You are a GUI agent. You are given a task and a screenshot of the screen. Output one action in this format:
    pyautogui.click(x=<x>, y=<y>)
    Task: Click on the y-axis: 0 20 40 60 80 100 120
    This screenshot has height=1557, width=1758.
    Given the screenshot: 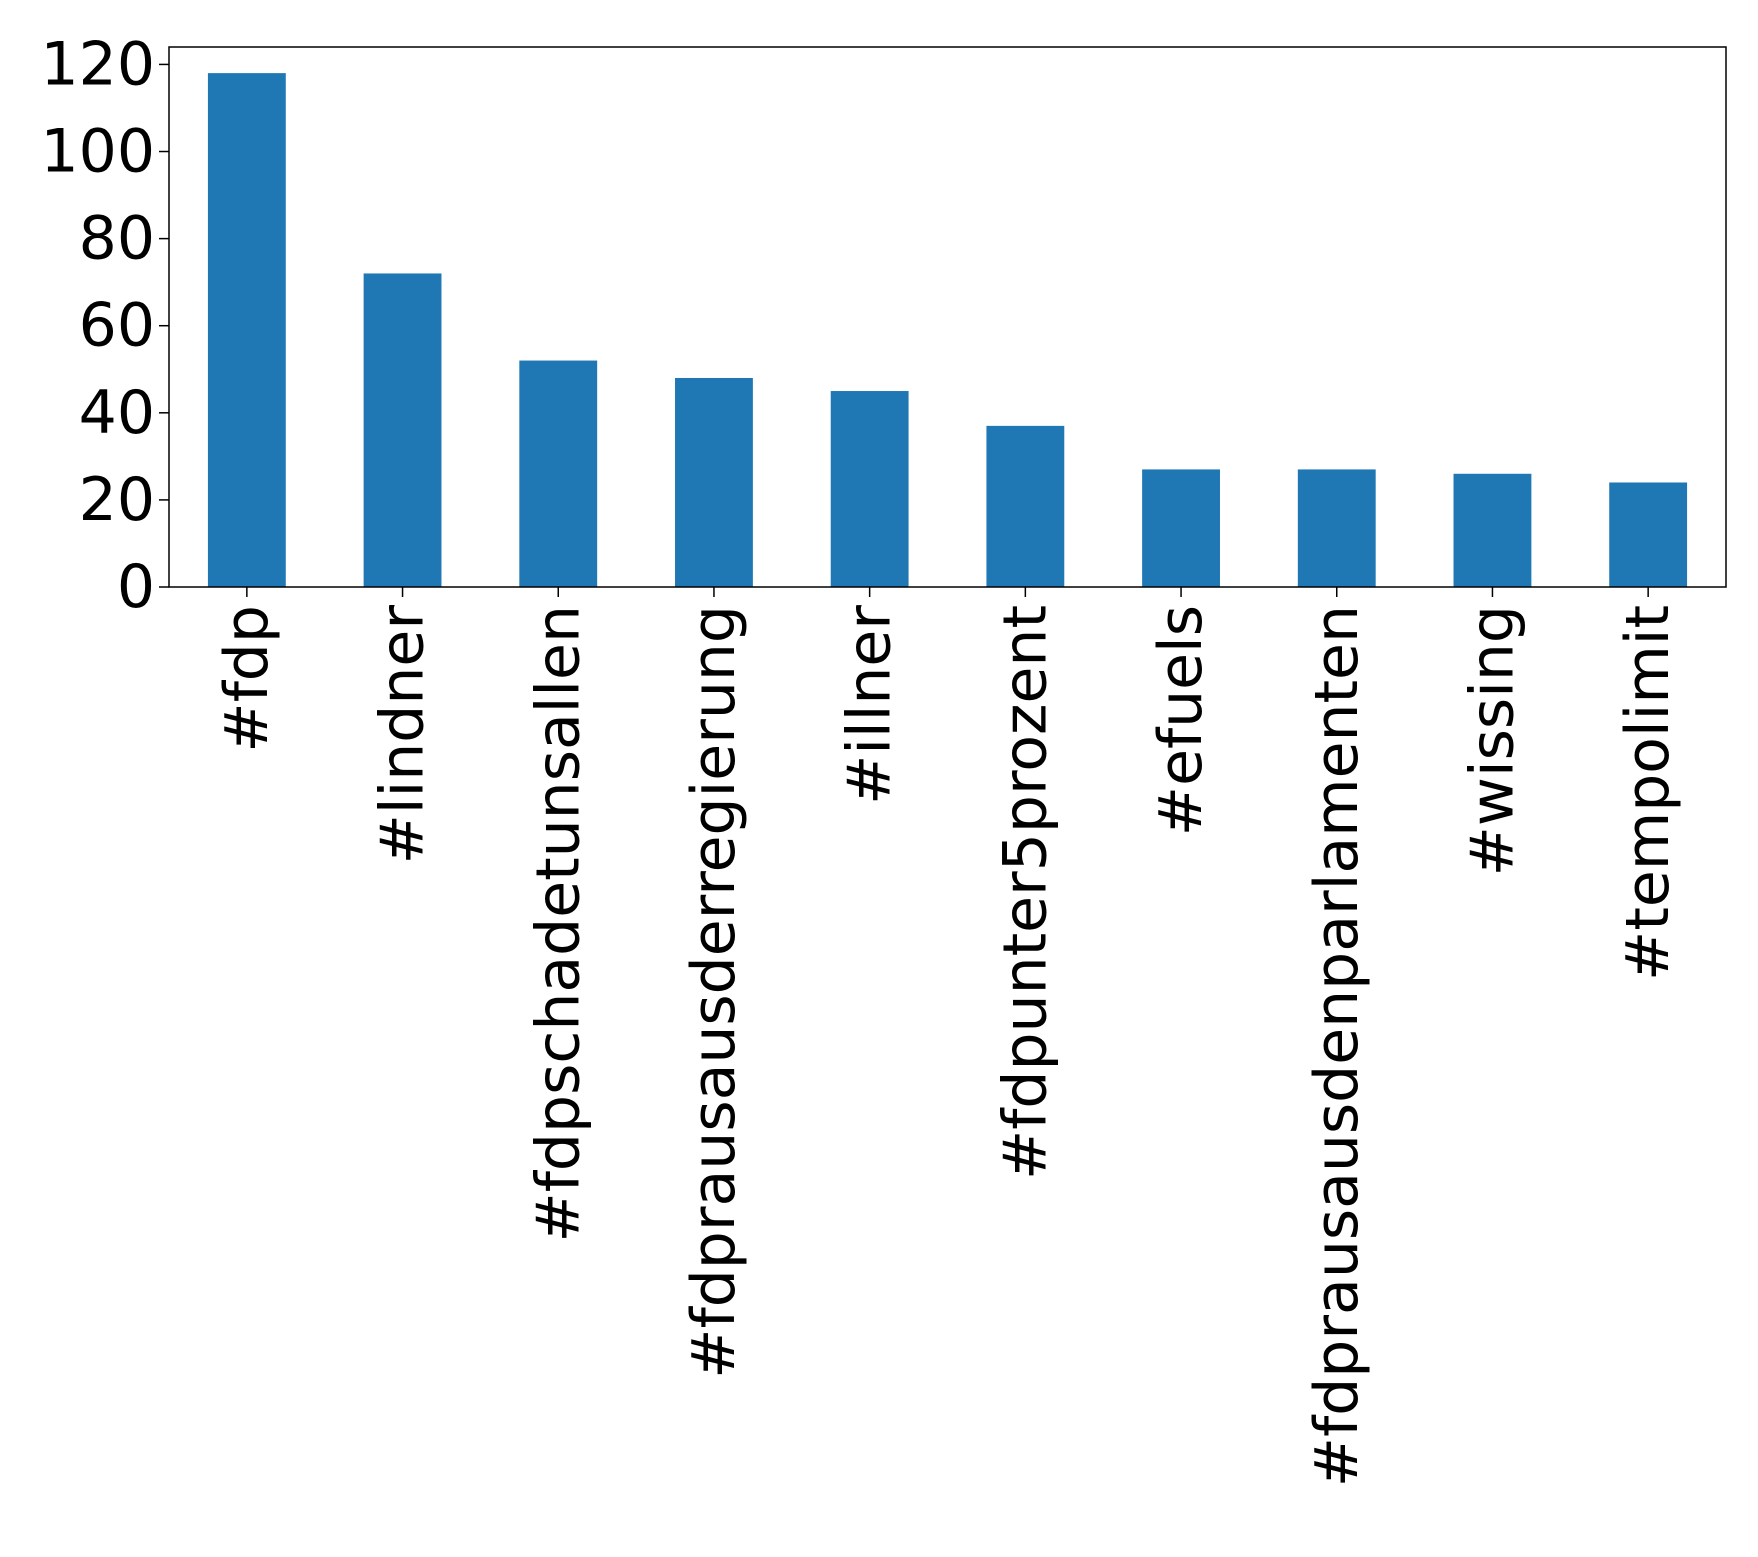 What is the action you would take?
    pyautogui.click(x=104, y=325)
    